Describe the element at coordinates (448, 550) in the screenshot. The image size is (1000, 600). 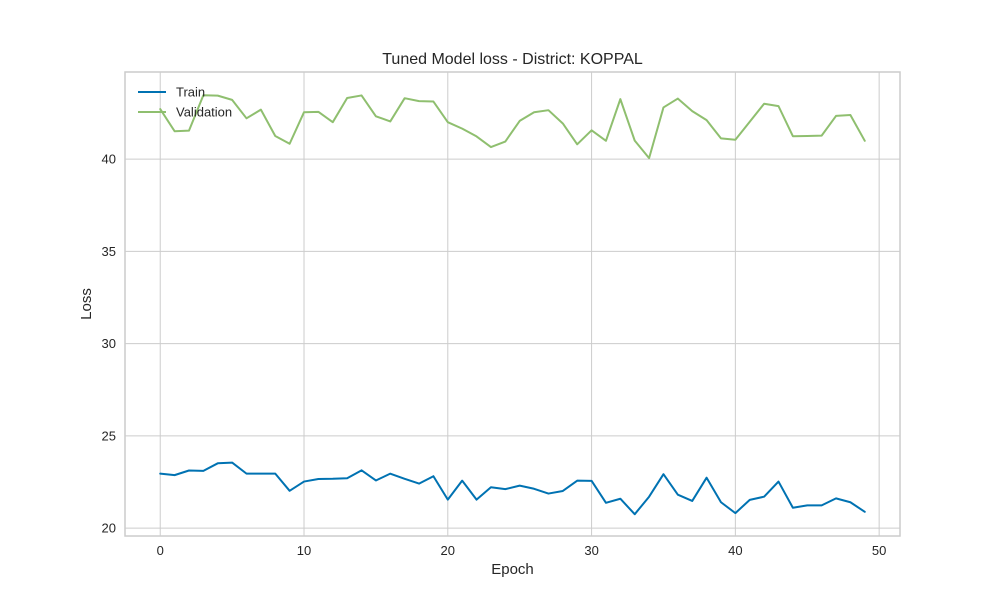
I see `x-tick-label: 20` at that location.